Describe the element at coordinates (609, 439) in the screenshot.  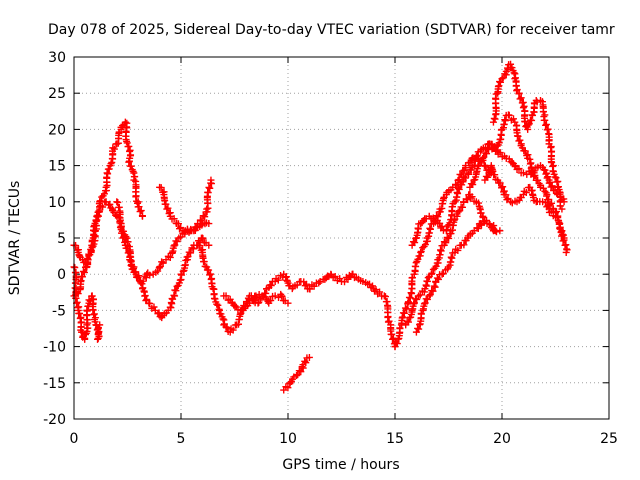
I see `x-tick-label: 25` at that location.